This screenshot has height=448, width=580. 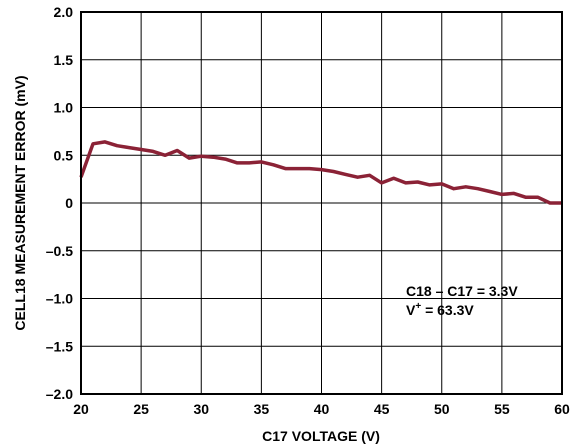 I want to click on y-tick-labels: –2.0 –1.5 –1.0 –0.5 0 0.5 1.0 1.5 2.0, so click(x=59, y=203).